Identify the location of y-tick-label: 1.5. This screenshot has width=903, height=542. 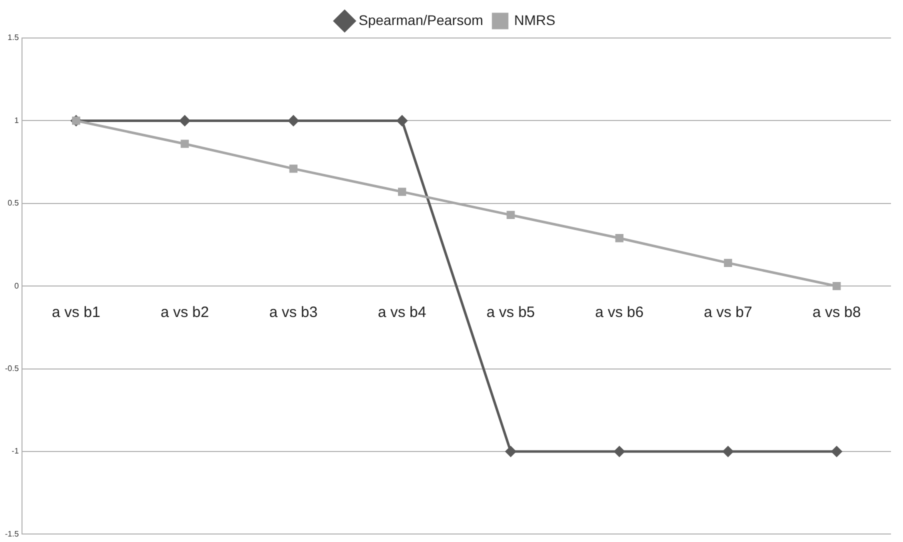
(14, 37).